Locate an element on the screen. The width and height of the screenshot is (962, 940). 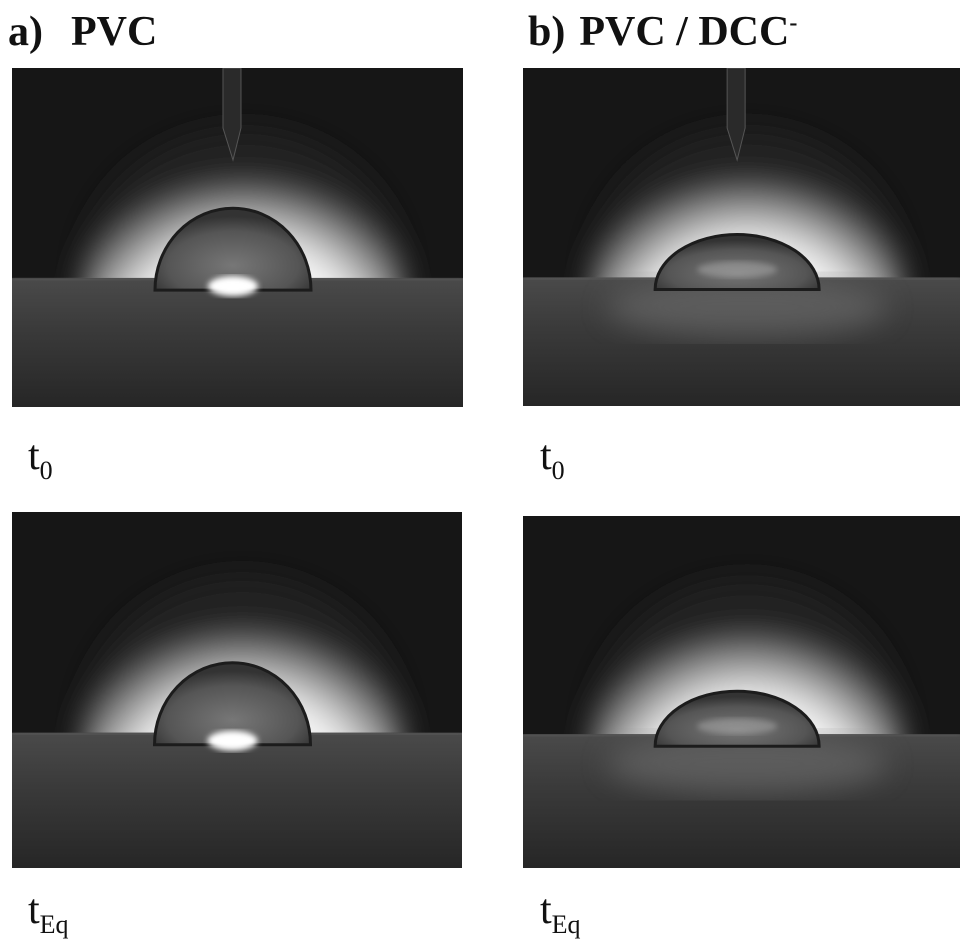
title-superscript: - is located at coordinates (793, 23).